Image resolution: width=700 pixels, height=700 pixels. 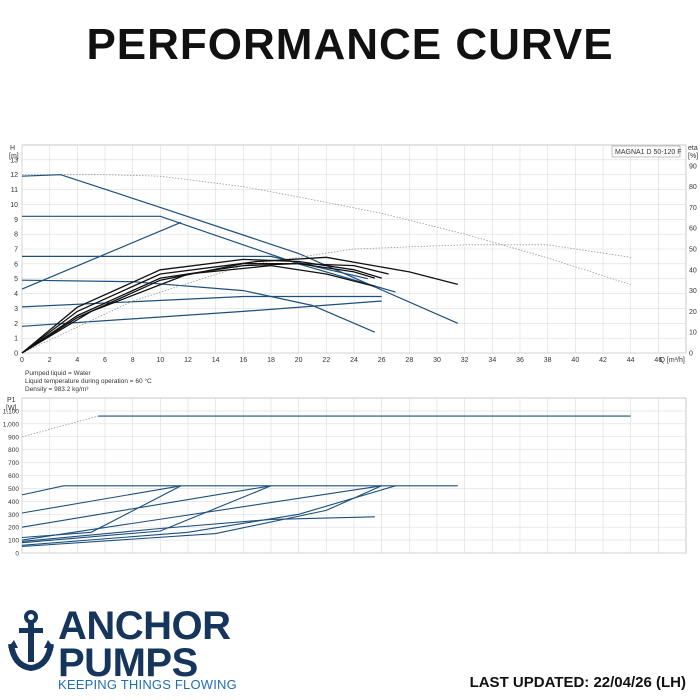 What do you see at coordinates (603, 360) in the screenshot?
I see `x-tick-label: 42` at bounding box center [603, 360].